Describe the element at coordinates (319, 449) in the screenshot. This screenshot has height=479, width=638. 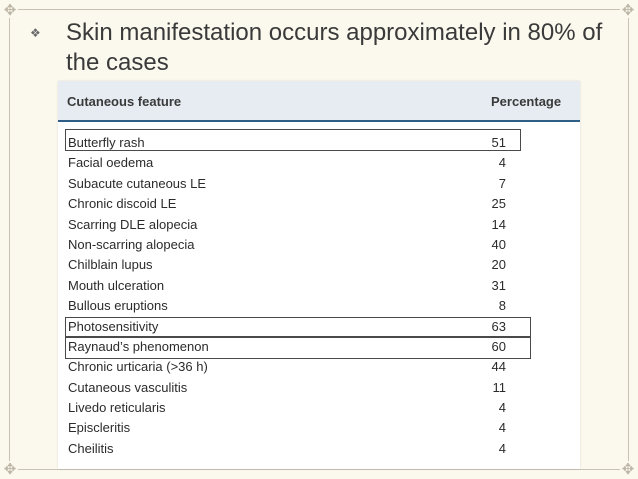
I see `table-row: Cheilitis 4` at that location.